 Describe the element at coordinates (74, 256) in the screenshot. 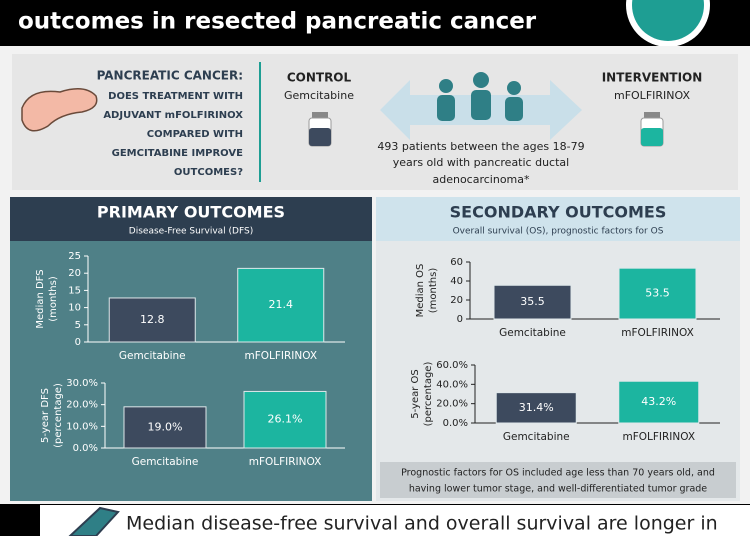

I see `y-tick-label: 25` at that location.